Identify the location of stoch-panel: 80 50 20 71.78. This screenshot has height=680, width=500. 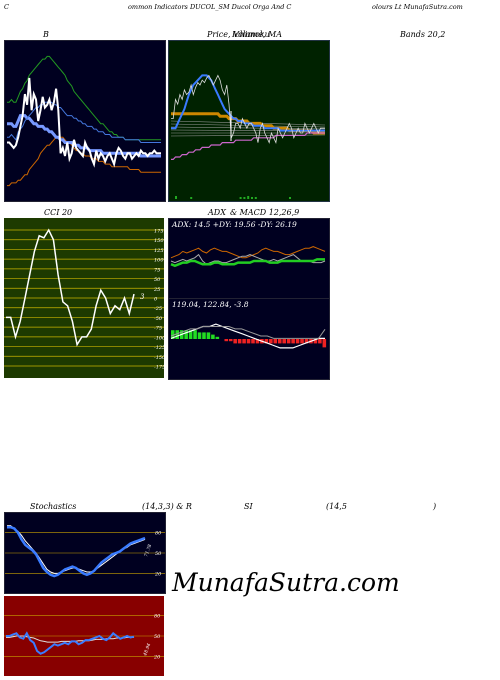
(85, 553).